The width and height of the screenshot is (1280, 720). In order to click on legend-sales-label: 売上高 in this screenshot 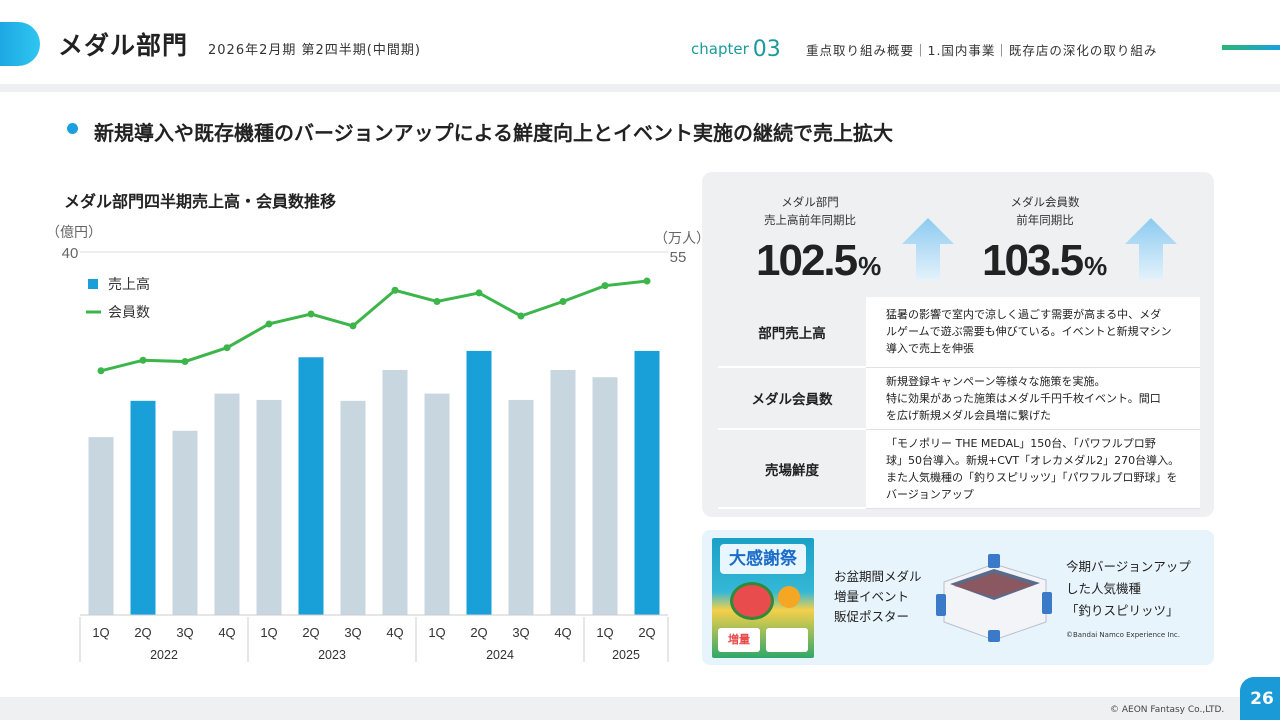, I will do `click(129, 284)`.